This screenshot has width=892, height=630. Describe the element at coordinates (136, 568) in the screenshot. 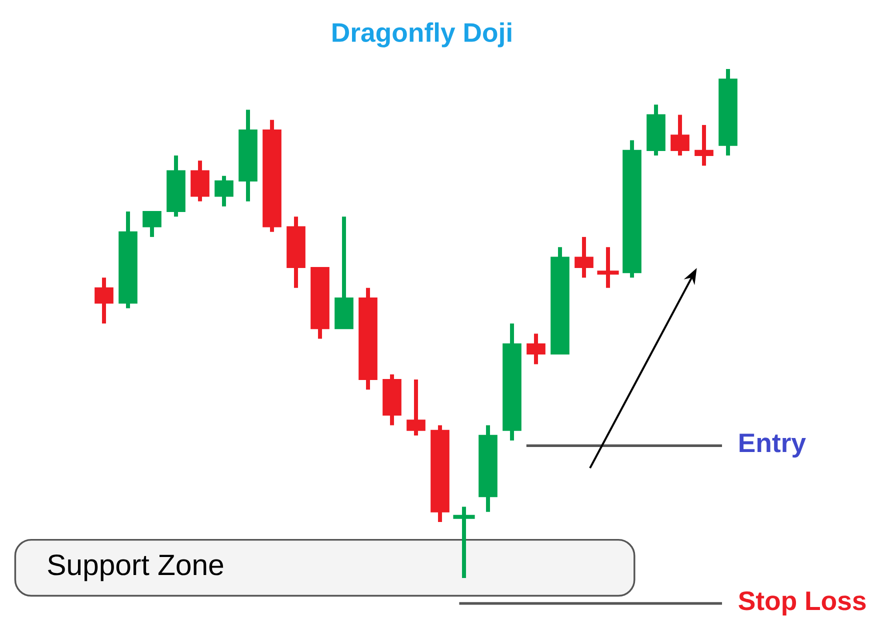

I see `band-label: Support Zone` at that location.